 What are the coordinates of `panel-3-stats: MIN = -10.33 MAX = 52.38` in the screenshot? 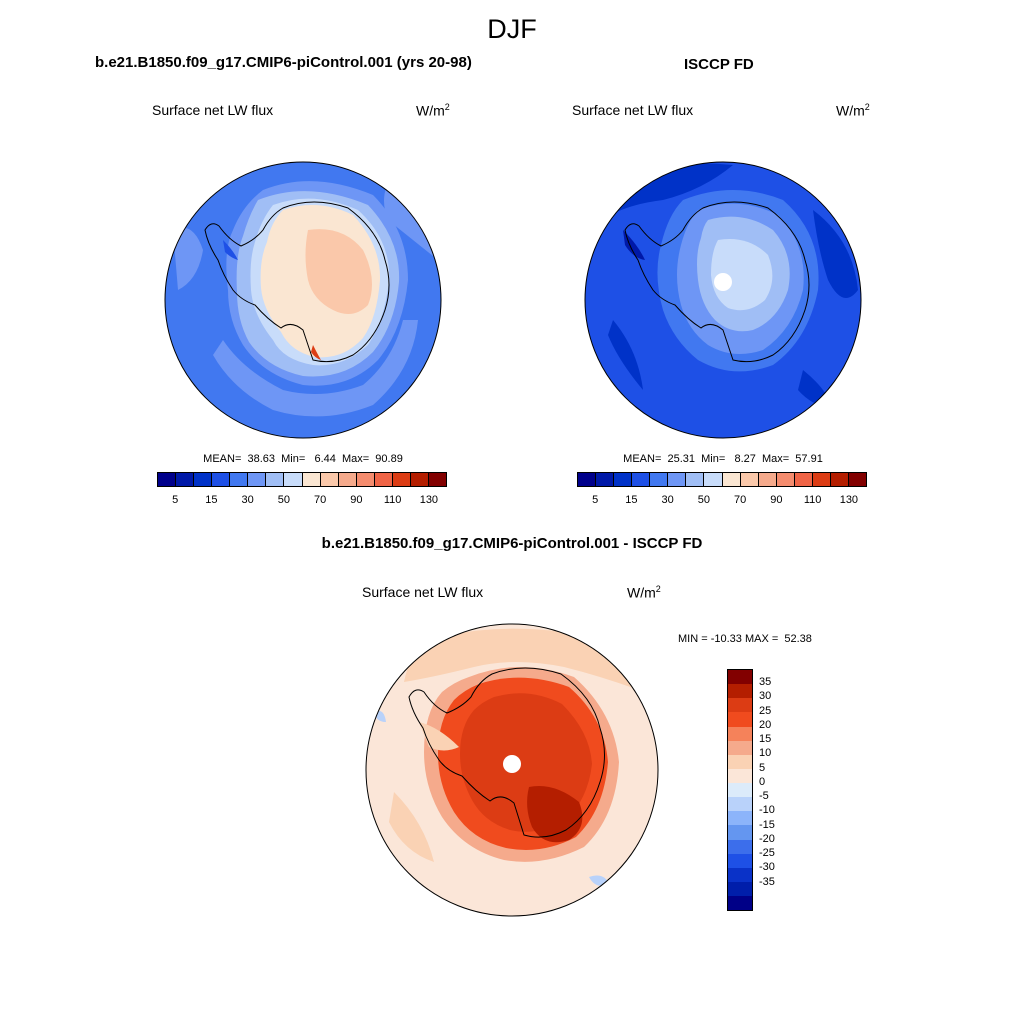 It's located at (745, 639).